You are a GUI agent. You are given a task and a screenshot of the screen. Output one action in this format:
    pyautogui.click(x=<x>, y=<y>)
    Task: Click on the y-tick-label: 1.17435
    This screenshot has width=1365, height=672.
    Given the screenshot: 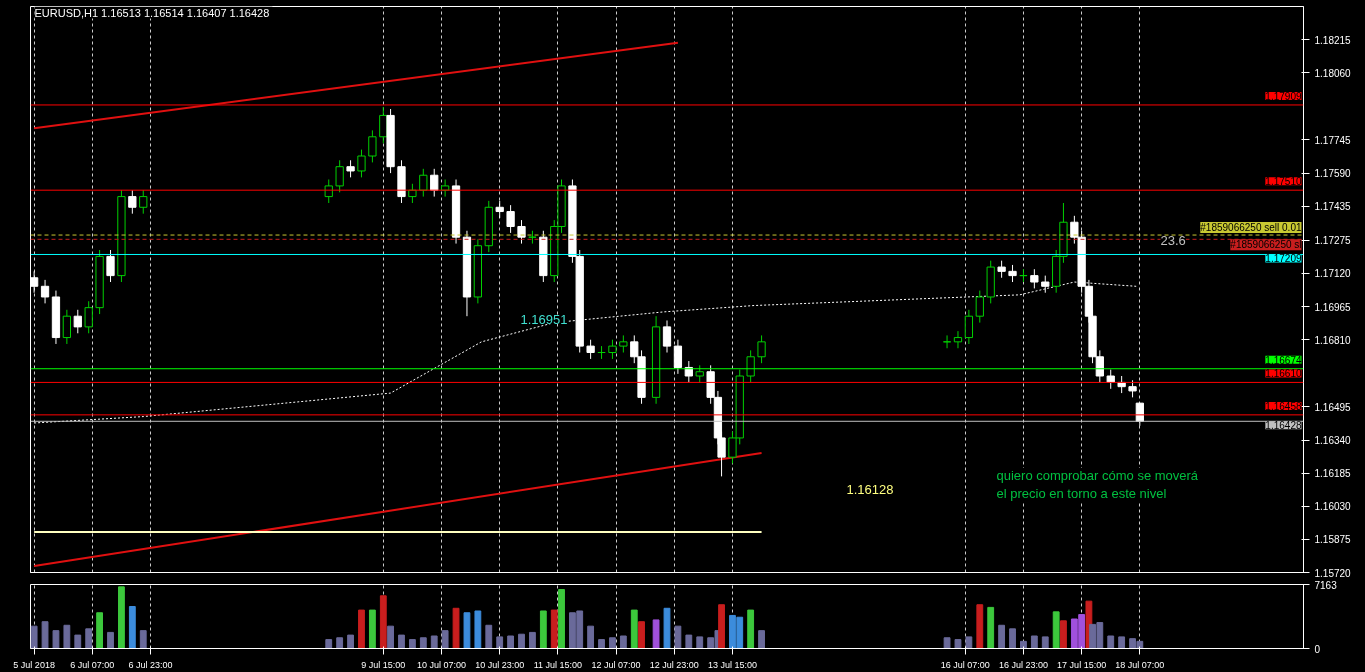 What is the action you would take?
    pyautogui.click(x=1333, y=207)
    